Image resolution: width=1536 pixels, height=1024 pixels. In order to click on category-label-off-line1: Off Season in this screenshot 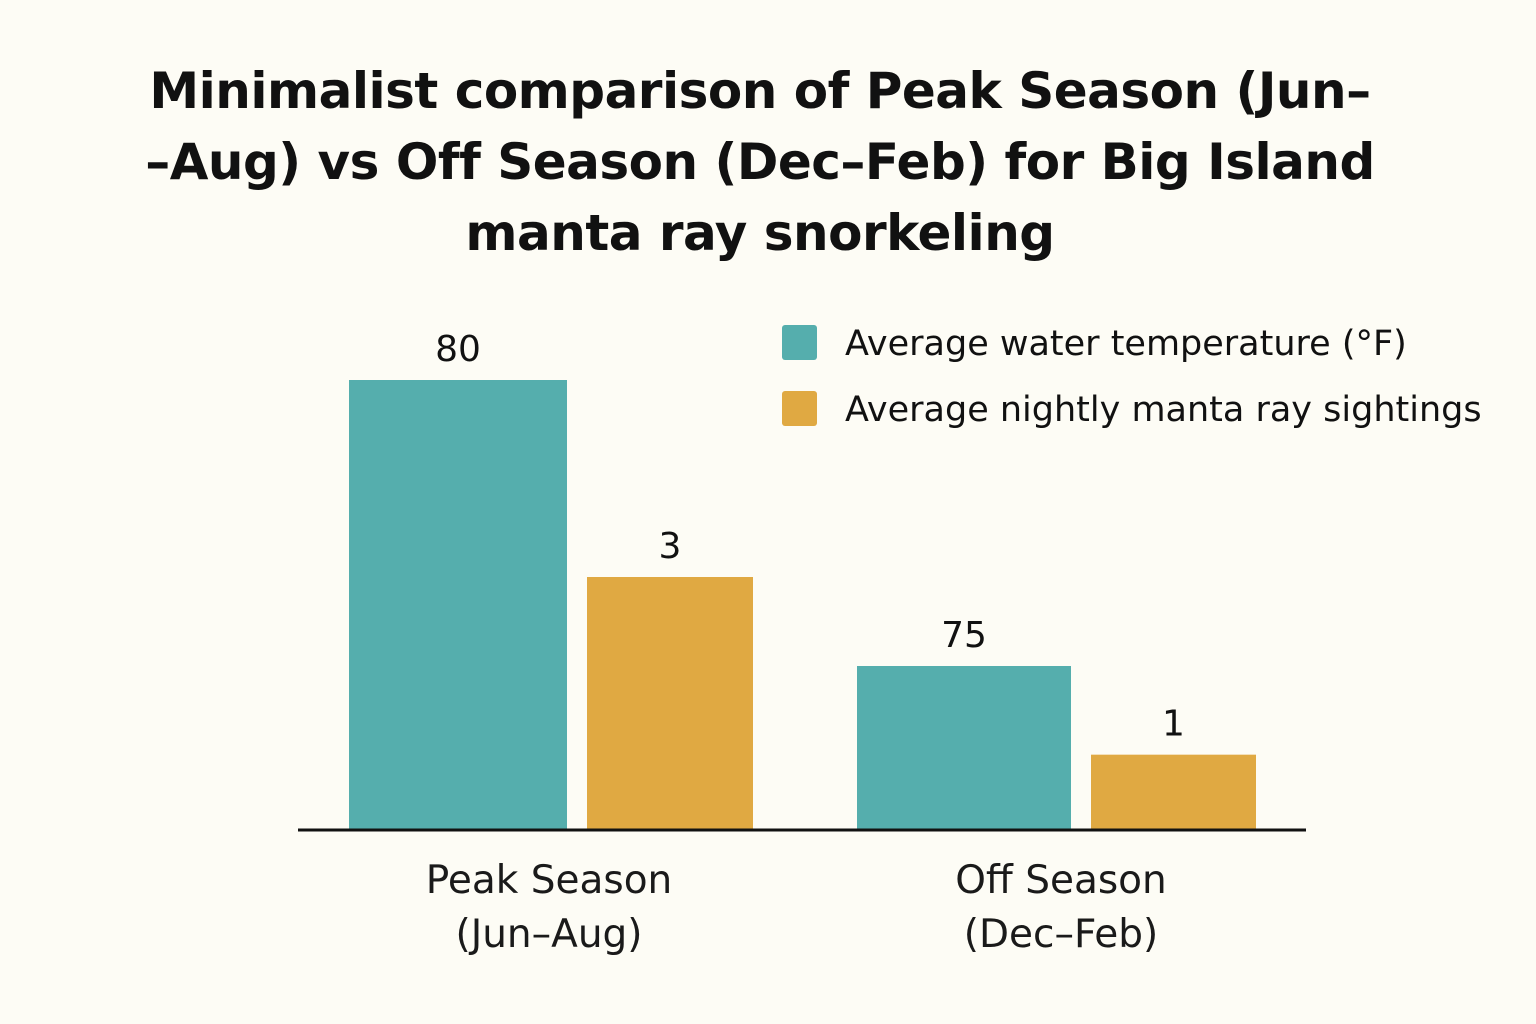, I will do `click(1061, 880)`.